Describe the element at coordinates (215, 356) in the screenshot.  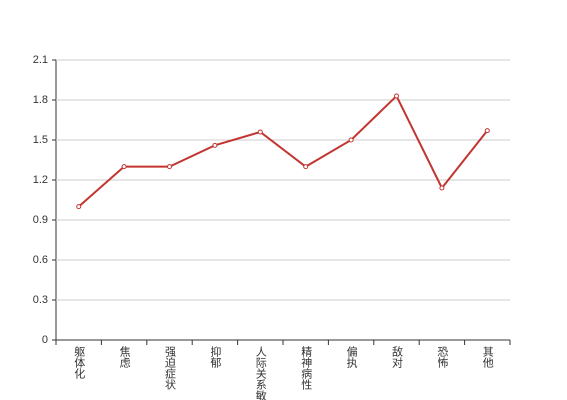
I see `x-tick-label: 抑郁` at that location.